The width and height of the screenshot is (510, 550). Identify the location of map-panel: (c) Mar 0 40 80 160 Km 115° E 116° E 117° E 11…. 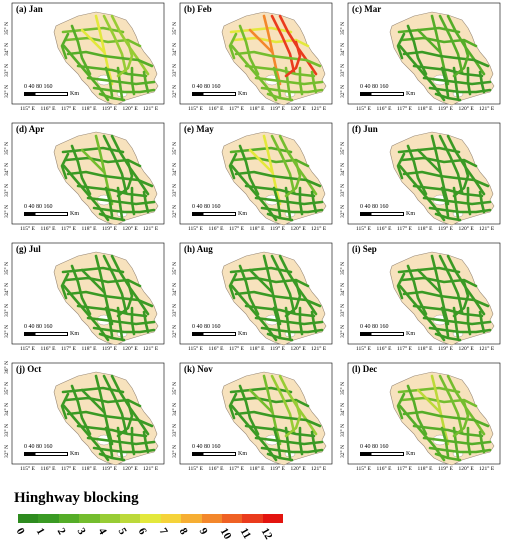
(421, 59).